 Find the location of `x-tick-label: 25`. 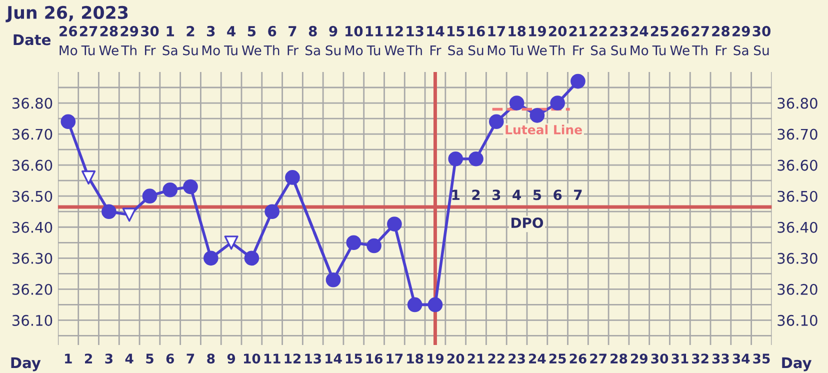

x-tick-label: 25 is located at coordinates (557, 359).